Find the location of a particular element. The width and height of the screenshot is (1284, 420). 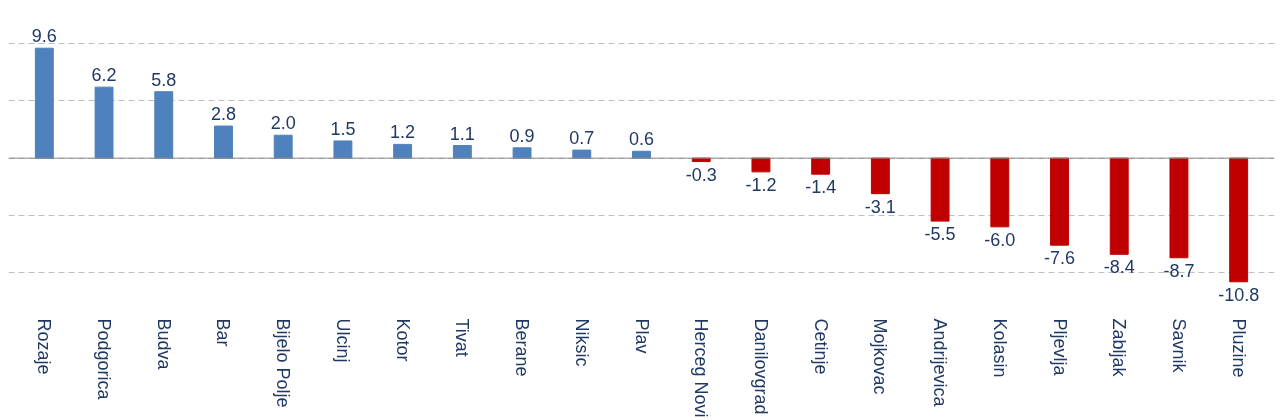

data-label: 2.8 is located at coordinates (223, 114).